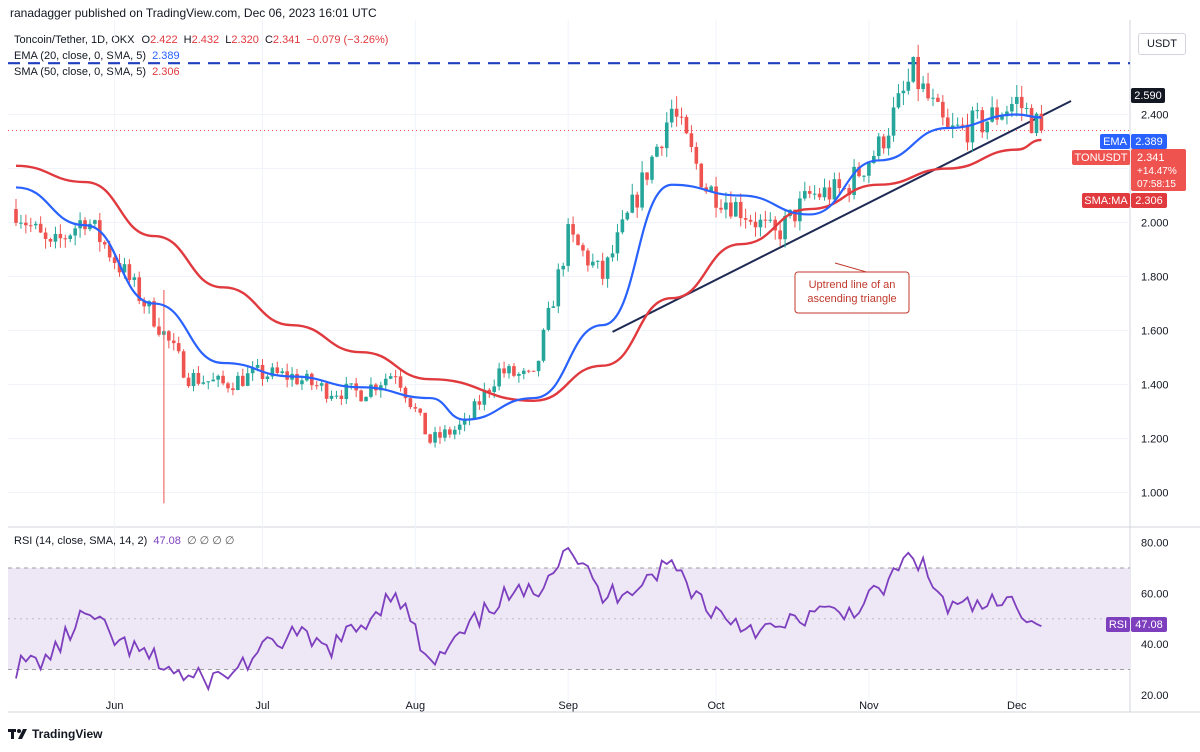  What do you see at coordinates (1155, 386) in the screenshot?
I see `price-tick-label: 1.400` at bounding box center [1155, 386].